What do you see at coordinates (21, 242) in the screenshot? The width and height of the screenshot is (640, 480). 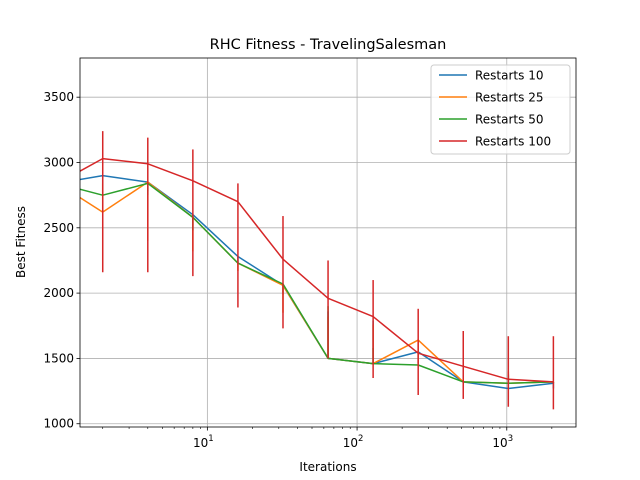 I see `y-axis-label: Best Fitness` at bounding box center [21, 242].